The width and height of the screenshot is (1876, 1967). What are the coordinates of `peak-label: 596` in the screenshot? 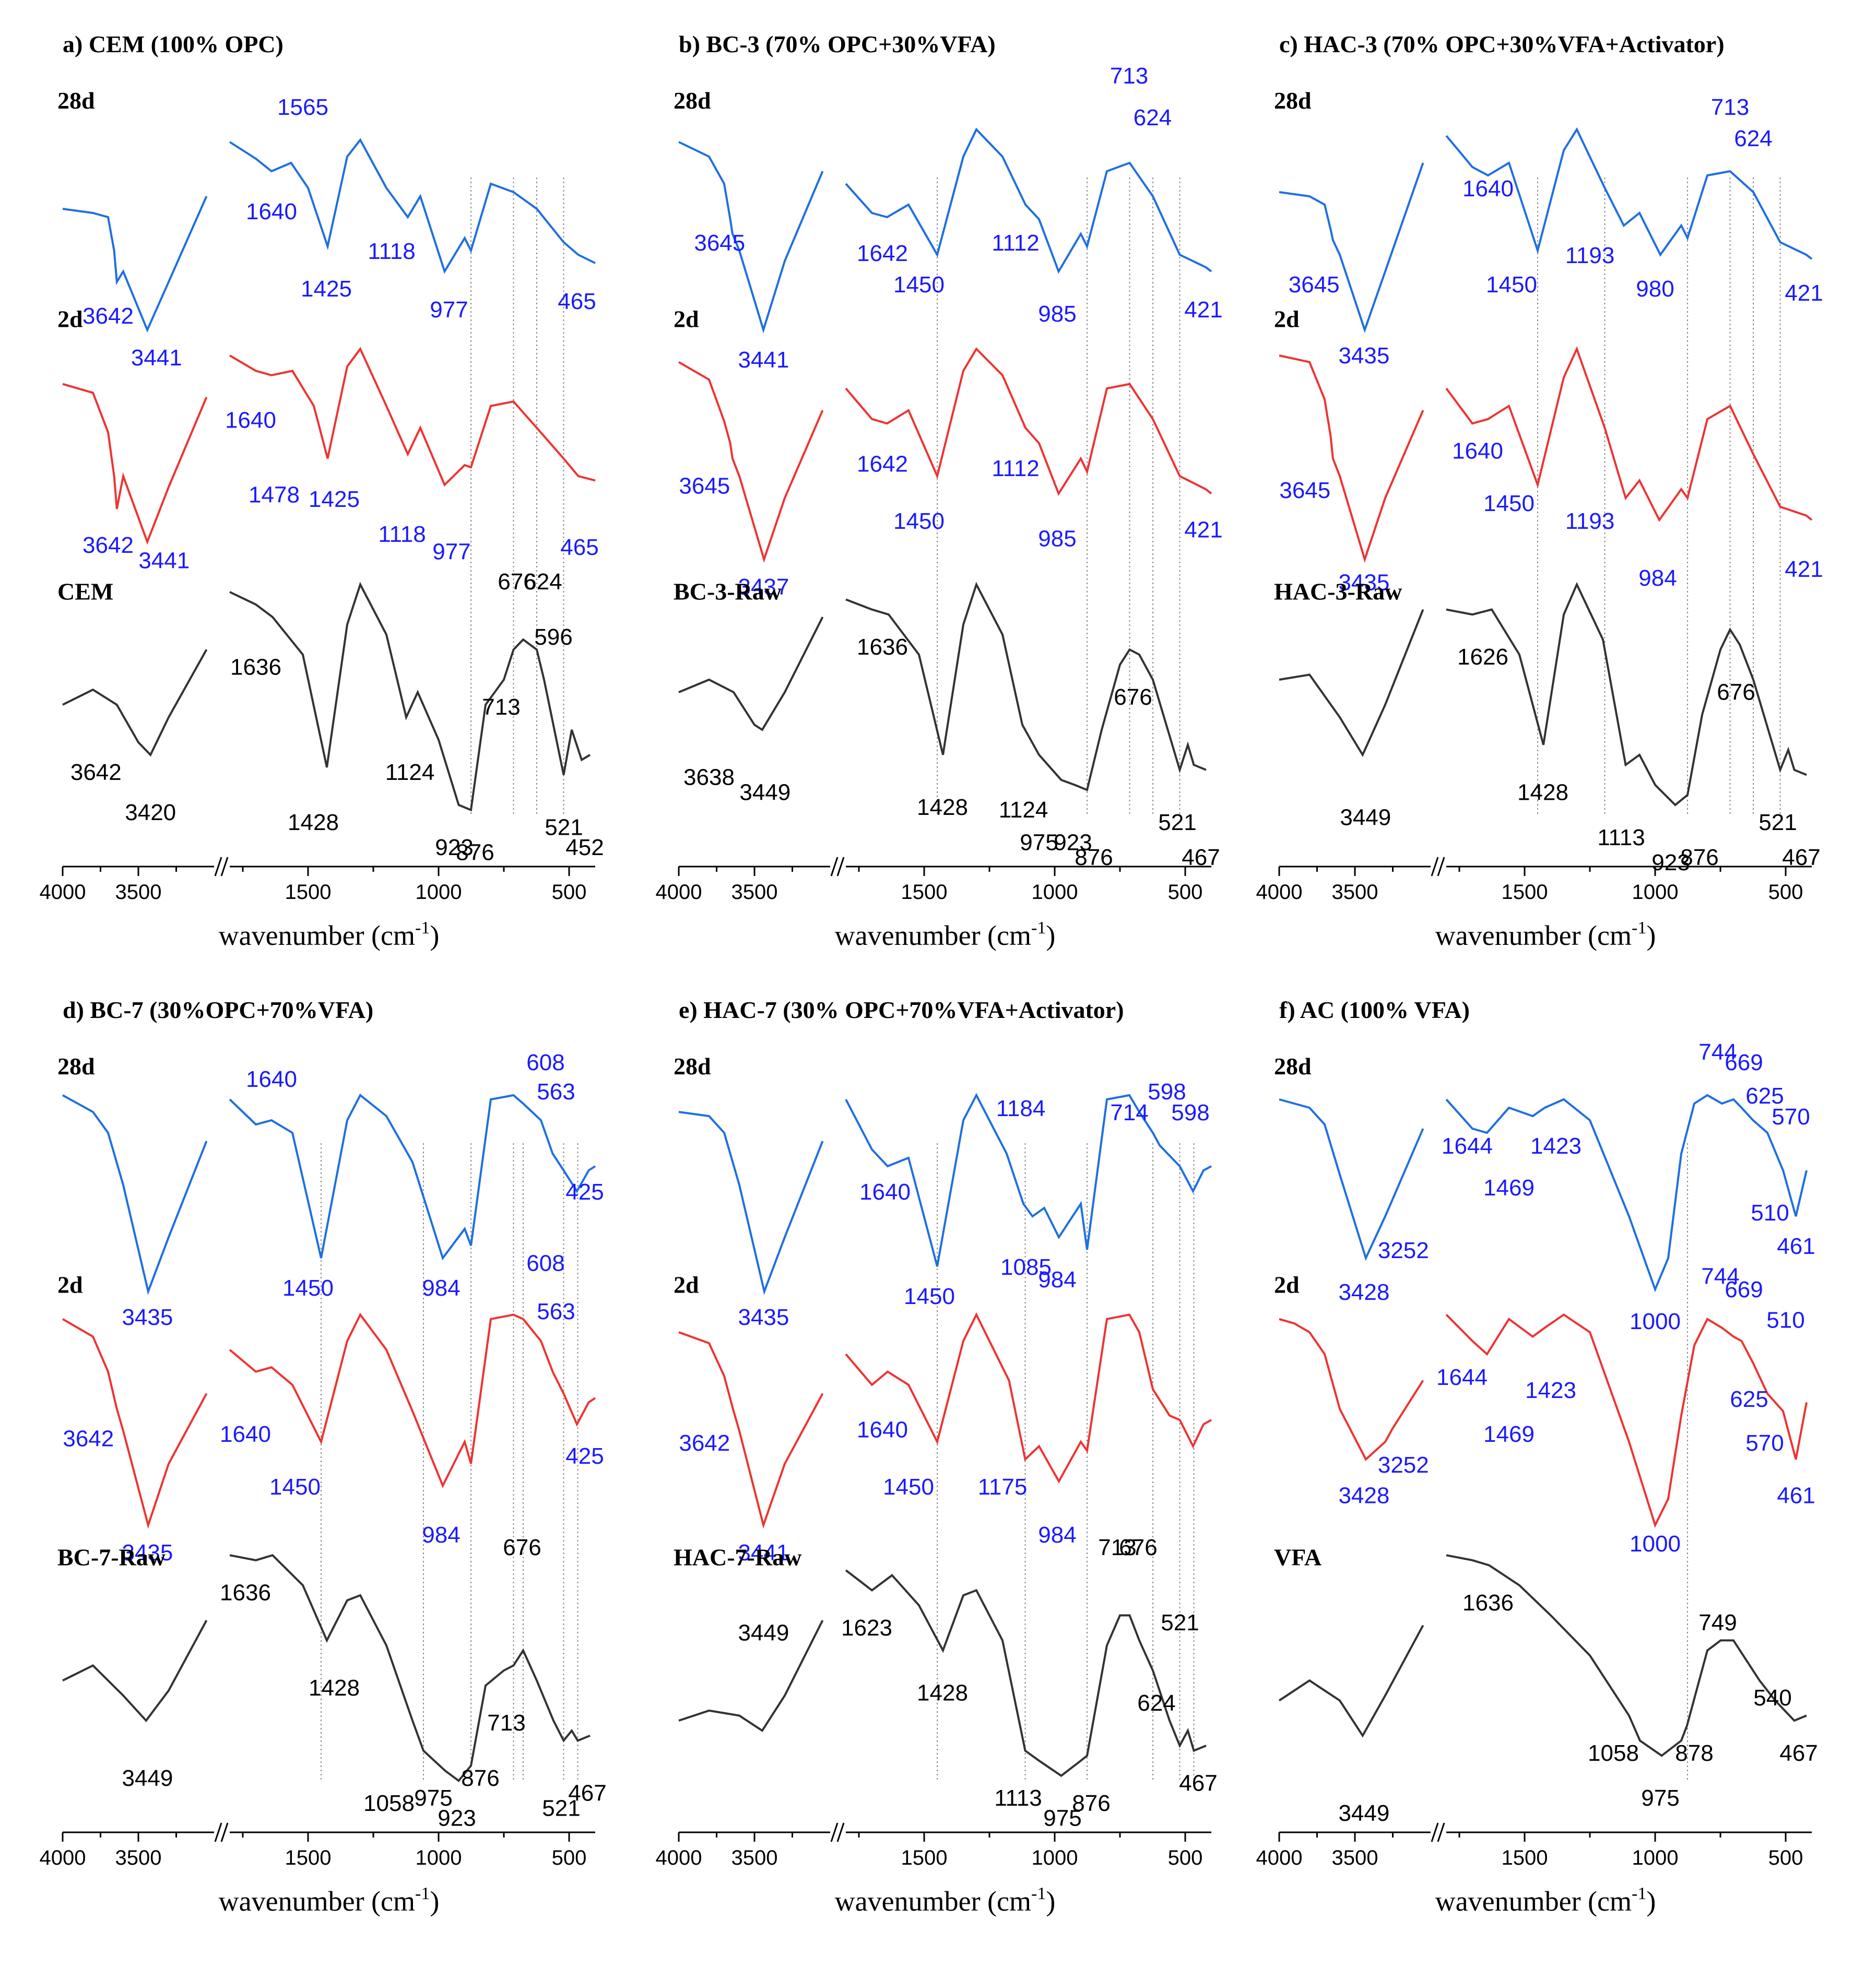 It's located at (553, 637).